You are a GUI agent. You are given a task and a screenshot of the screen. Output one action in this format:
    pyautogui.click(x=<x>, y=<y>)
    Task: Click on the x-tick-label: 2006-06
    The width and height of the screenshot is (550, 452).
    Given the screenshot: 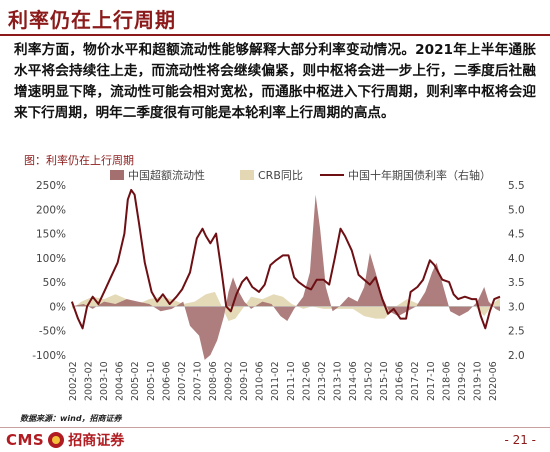 What is the action you would take?
    pyautogui.click(x=166, y=381)
    